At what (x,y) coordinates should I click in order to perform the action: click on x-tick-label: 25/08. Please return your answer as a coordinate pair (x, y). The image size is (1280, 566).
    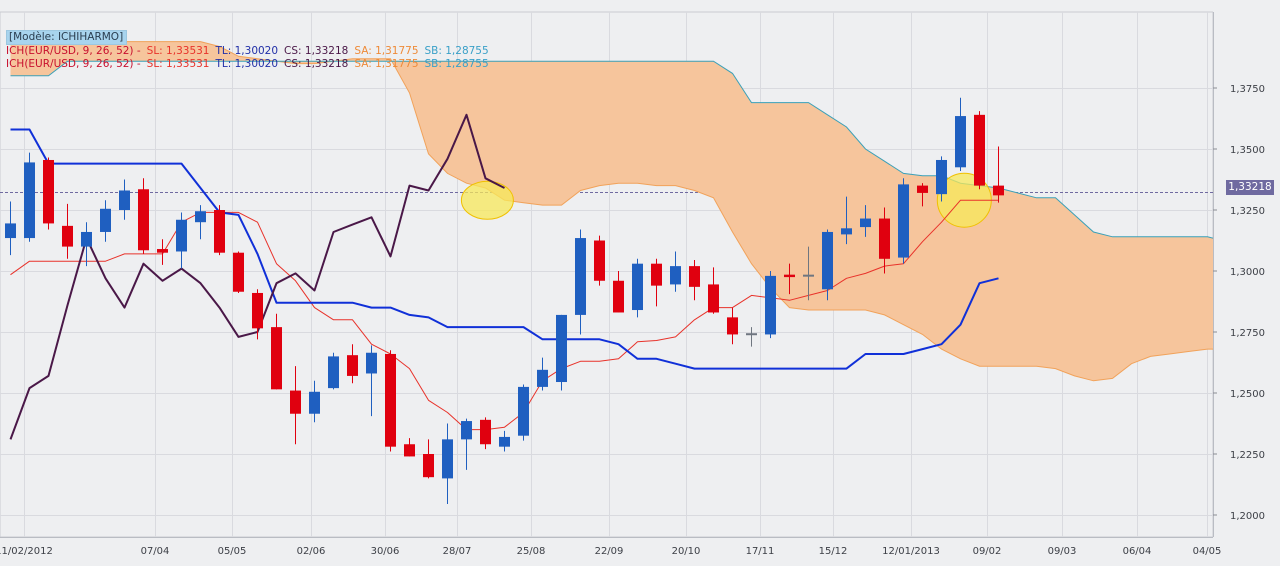
    Looking at the image, I should click on (531, 551).